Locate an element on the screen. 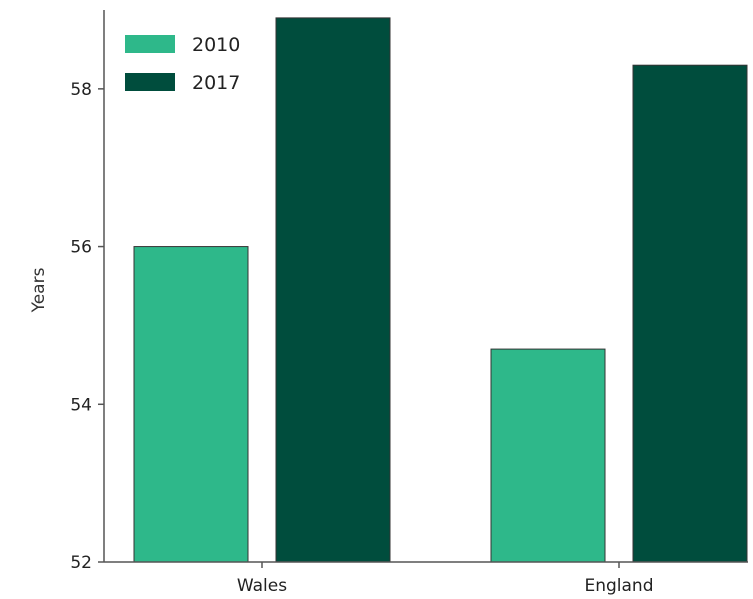 This screenshot has height=599, width=753. legend: 2010 2017 is located at coordinates (182, 64).